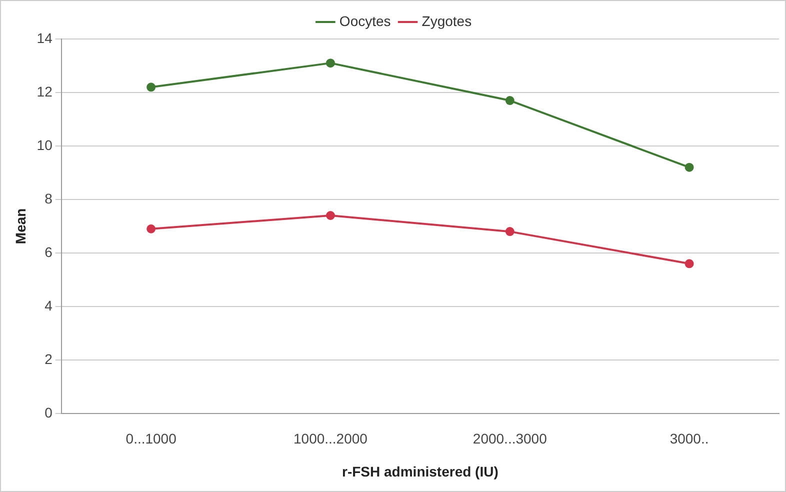 Image resolution: width=786 pixels, height=492 pixels. I want to click on y-tick-label: 14, so click(44, 38).